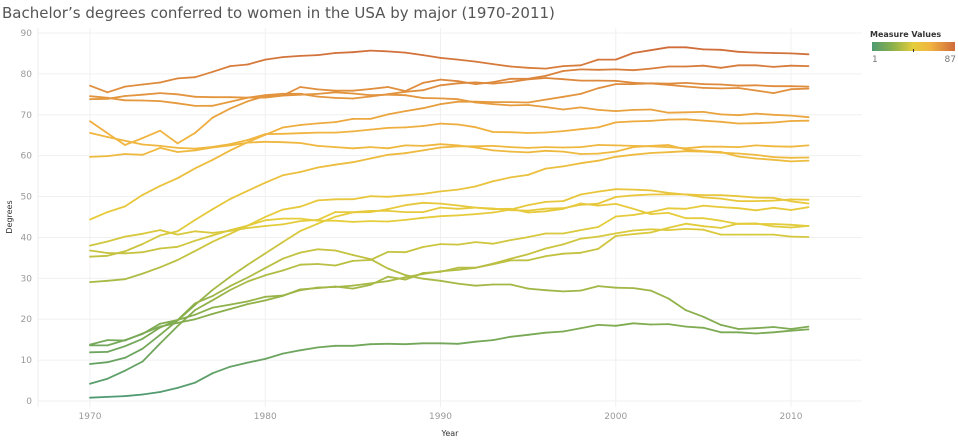 Image resolution: width=958 pixels, height=443 pixels. I want to click on series-line: Education, so click(449, 92).